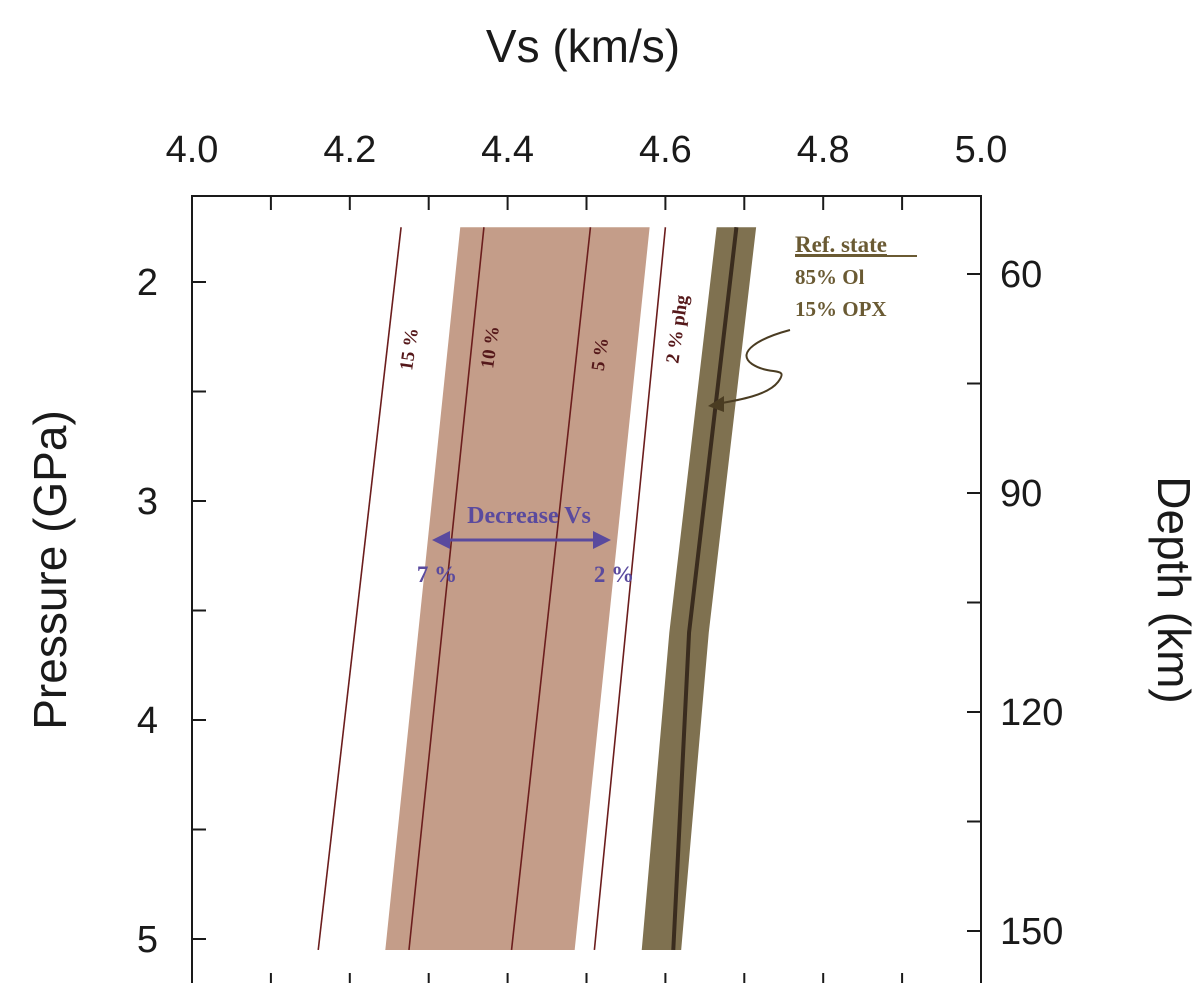  Describe the element at coordinates (614, 574) in the screenshot. I see `decrease-right-label: 2 %` at that location.